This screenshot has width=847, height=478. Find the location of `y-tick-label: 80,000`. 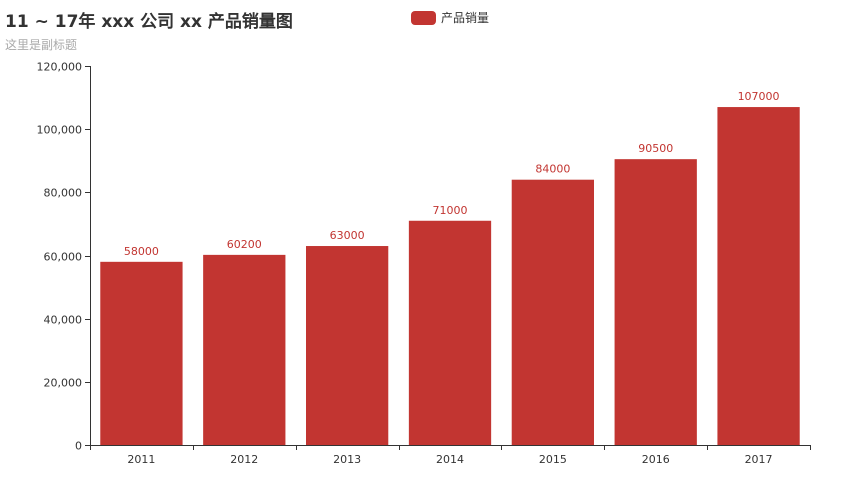

y-tick-label: 80,000 is located at coordinates (63, 193).